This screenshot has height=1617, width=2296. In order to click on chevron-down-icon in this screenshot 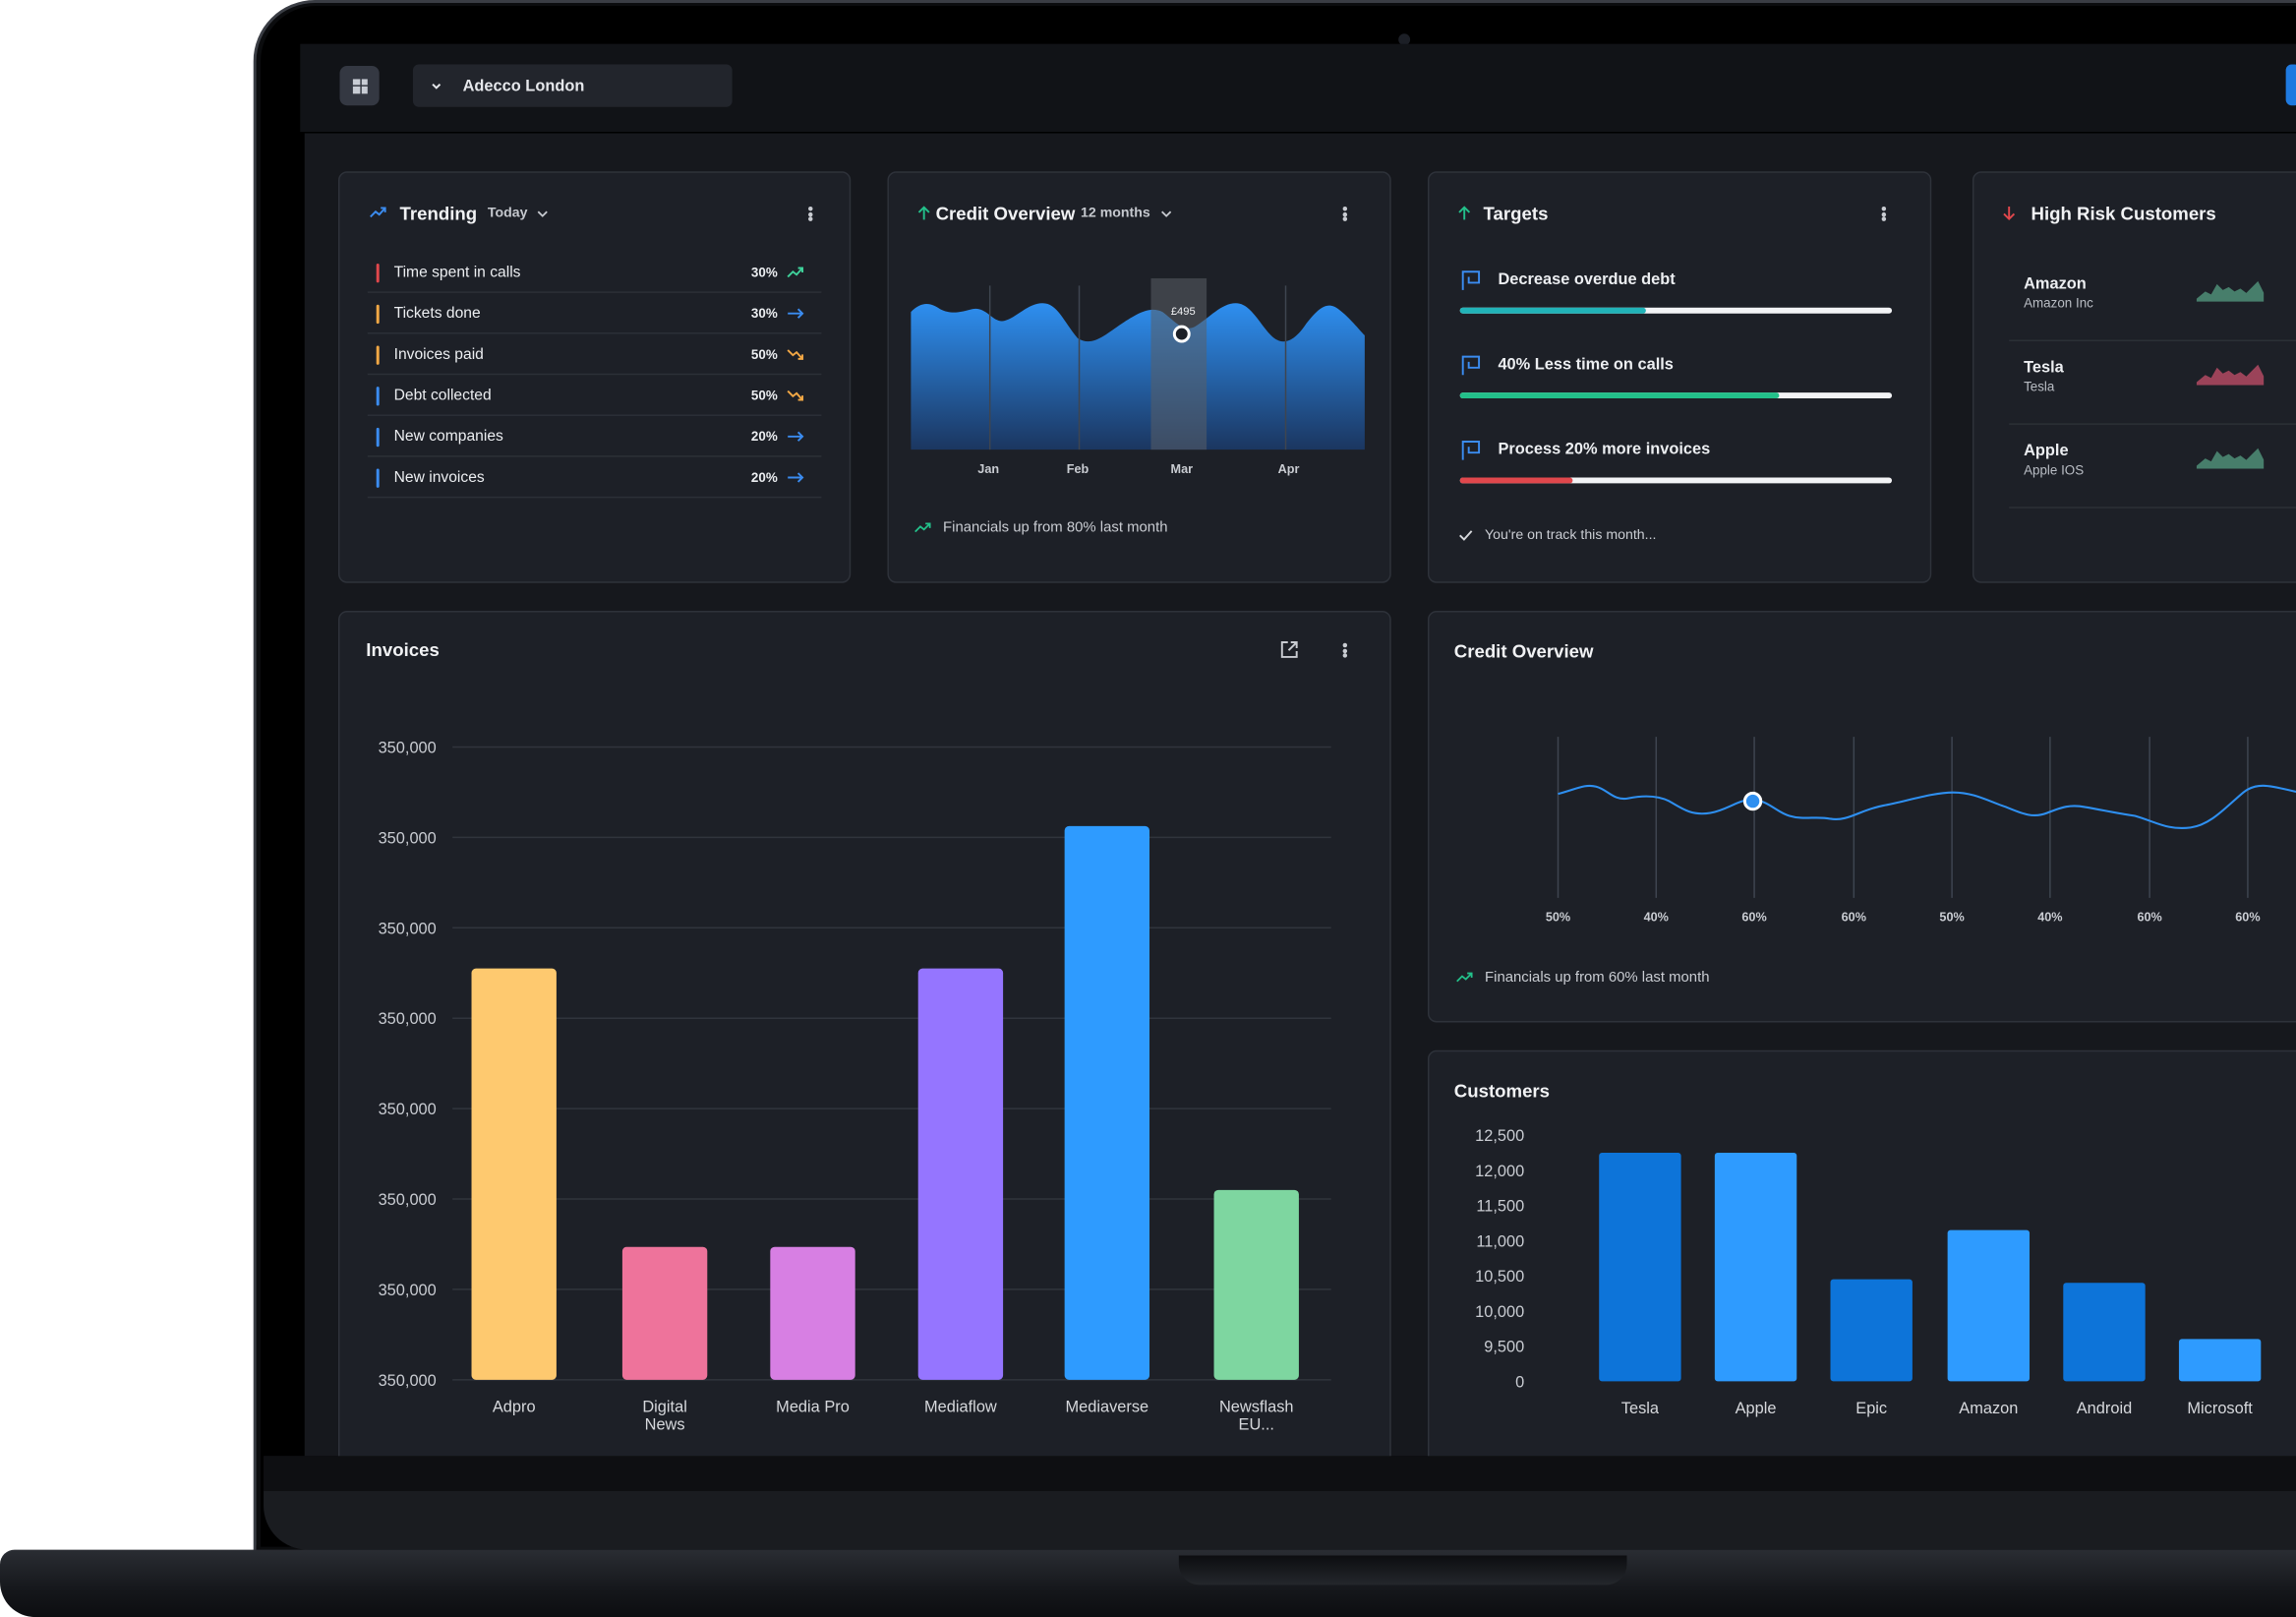, I will do `click(437, 86)`.